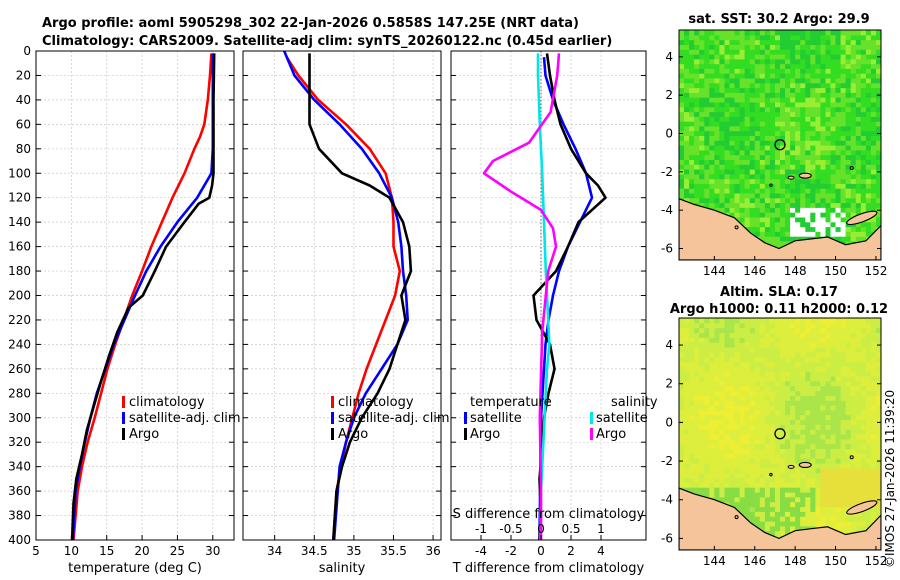  Describe the element at coordinates (736, 517) in the screenshot. I see `island-small` at that location.